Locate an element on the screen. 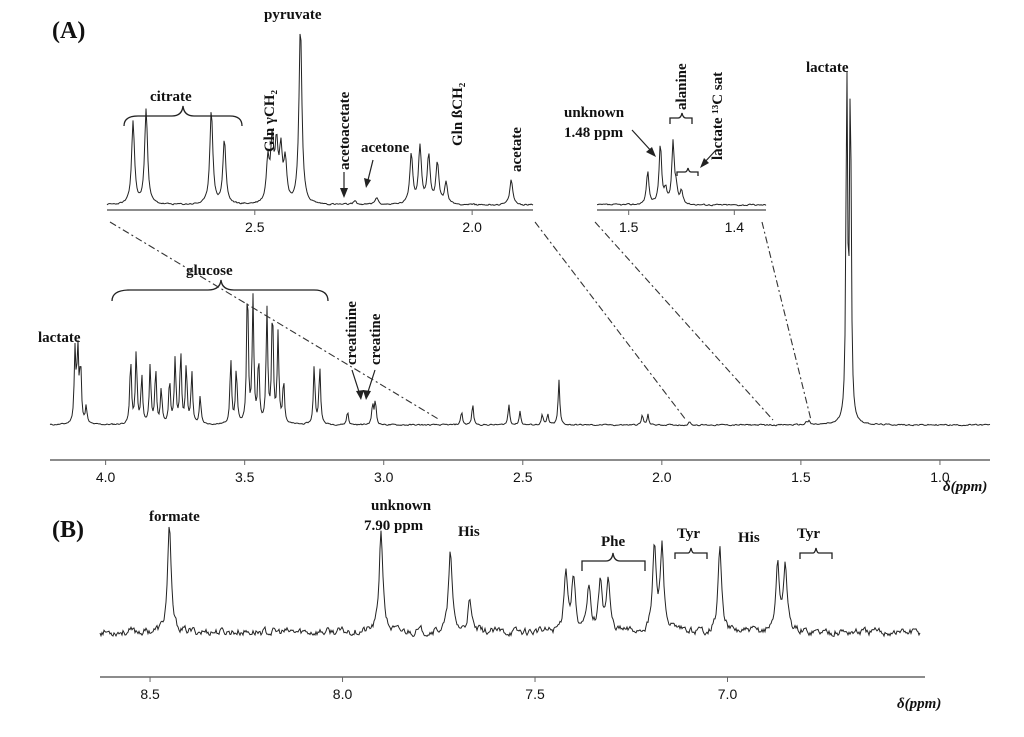  guide-inset1-right is located at coordinates (610, 321).